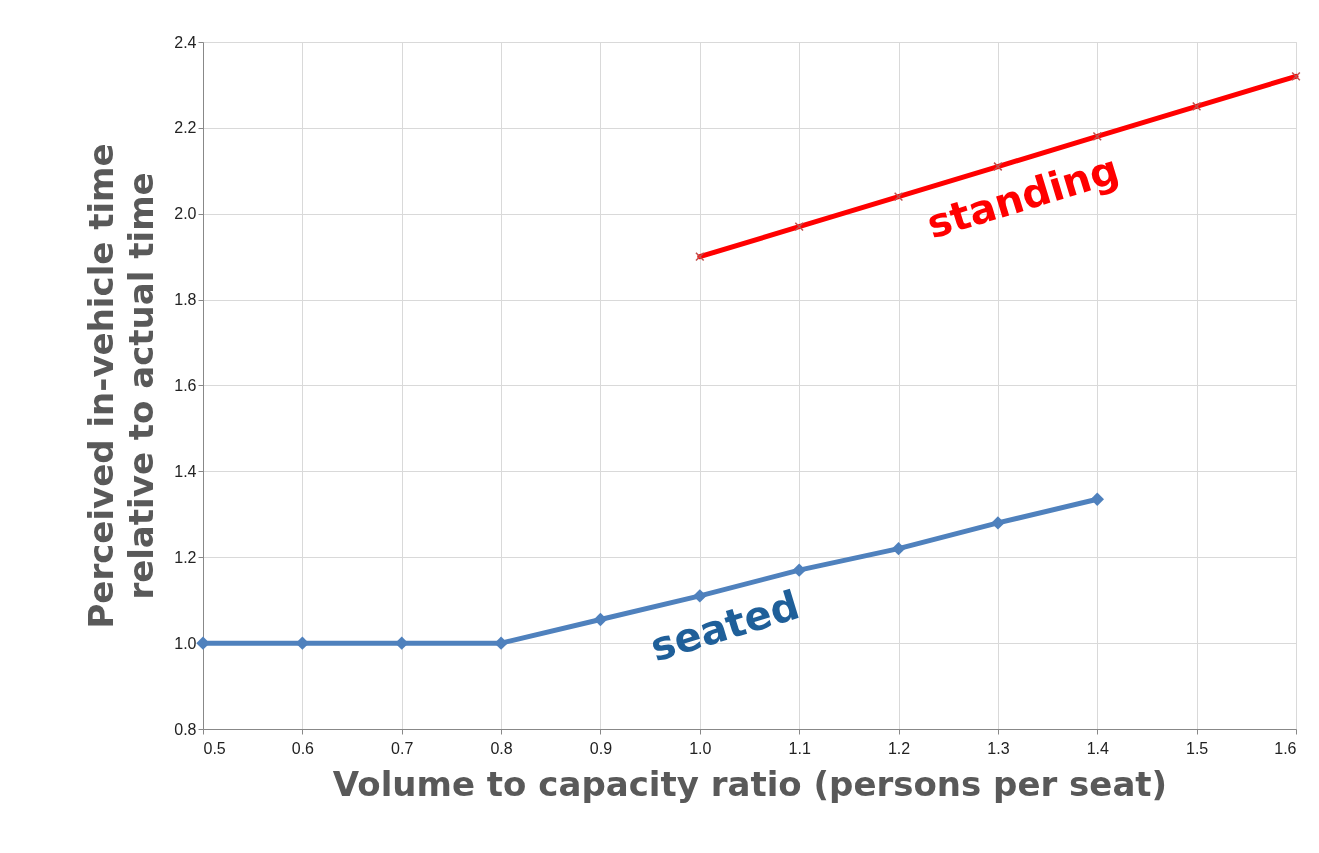 This screenshot has width=1319, height=853. What do you see at coordinates (1285, 748) in the screenshot?
I see `x-tick-label: 1.6` at bounding box center [1285, 748].